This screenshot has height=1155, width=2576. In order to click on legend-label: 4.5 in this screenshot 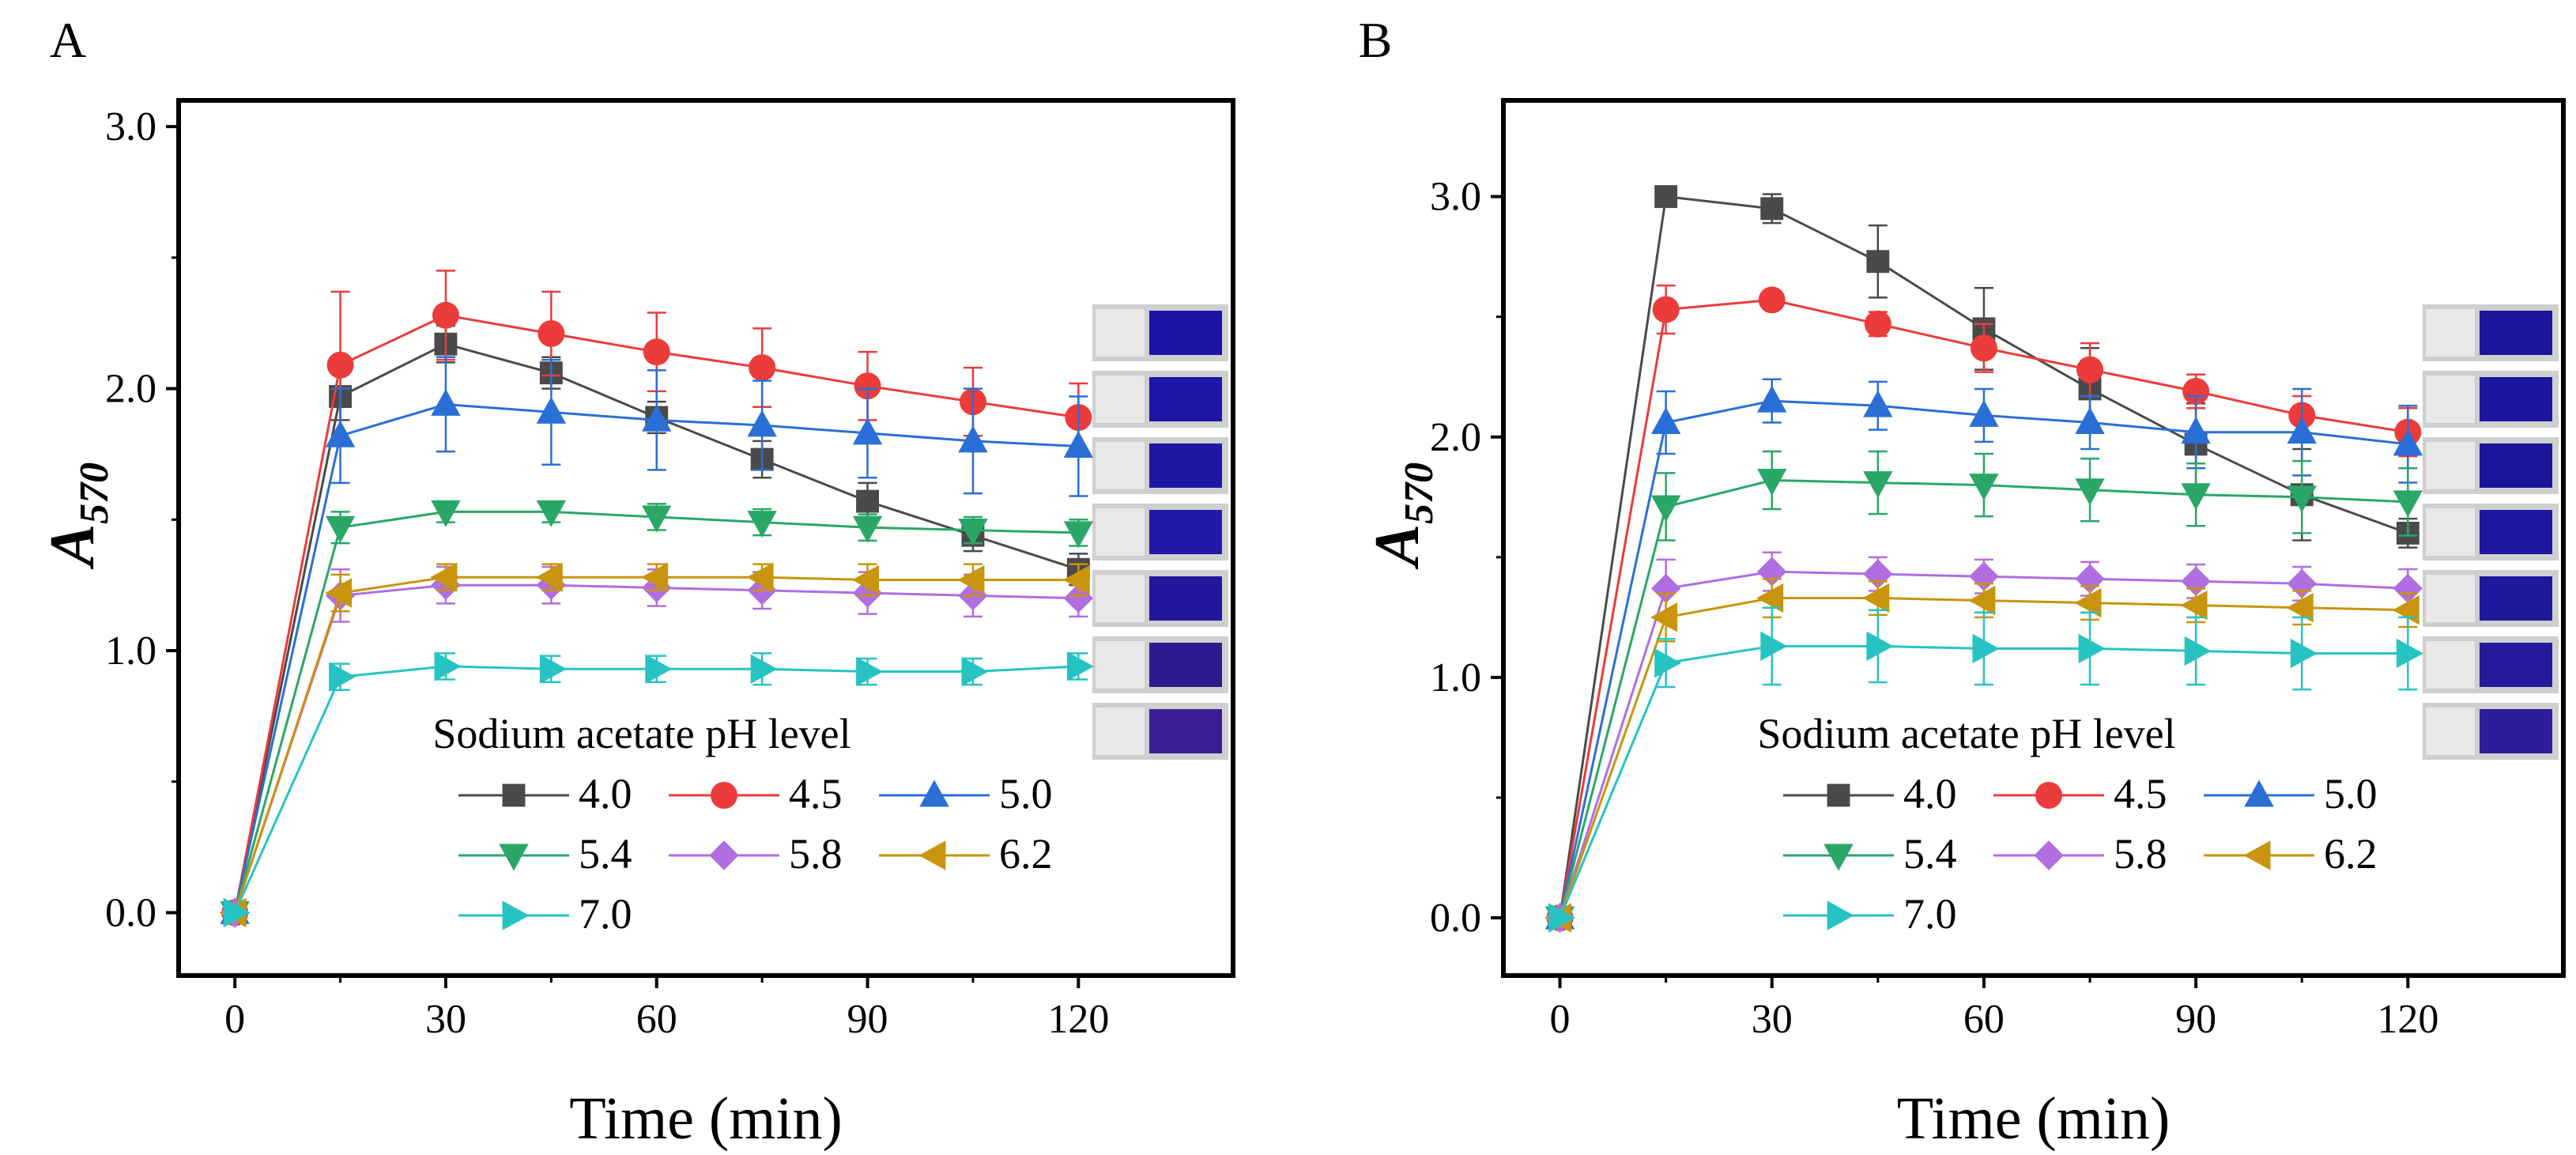, I will do `click(2140, 794)`.